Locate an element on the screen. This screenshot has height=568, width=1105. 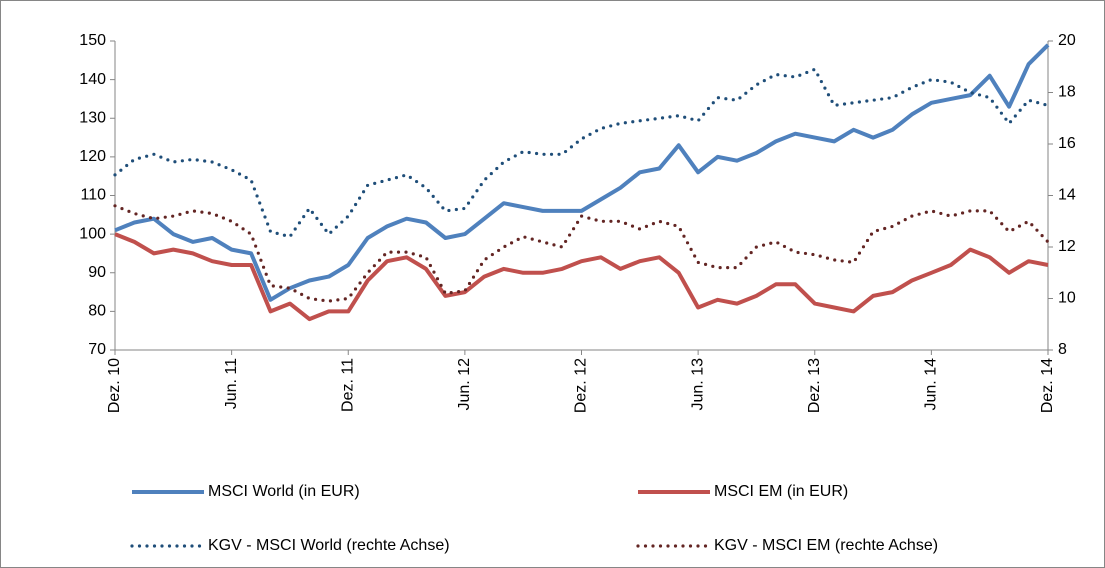
legend-label: KGV - MSCI World (rechte Achse) is located at coordinates (329, 545).